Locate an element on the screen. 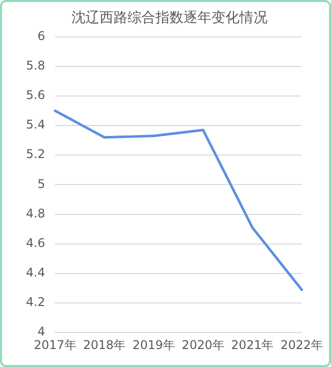 This screenshot has width=331, height=367. y-tick-label: 4.8 is located at coordinates (36, 213).